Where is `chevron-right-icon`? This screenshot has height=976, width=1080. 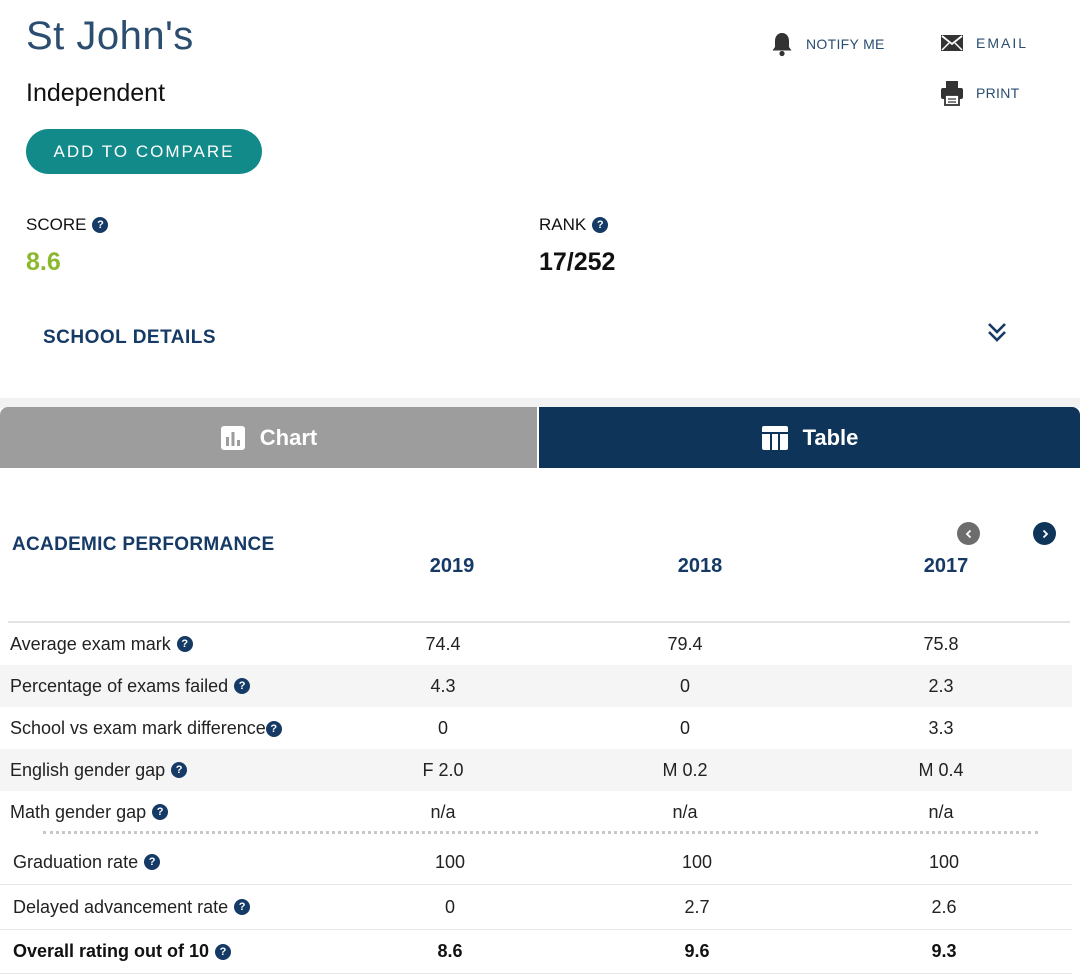 chevron-right-icon is located at coordinates (1045, 533).